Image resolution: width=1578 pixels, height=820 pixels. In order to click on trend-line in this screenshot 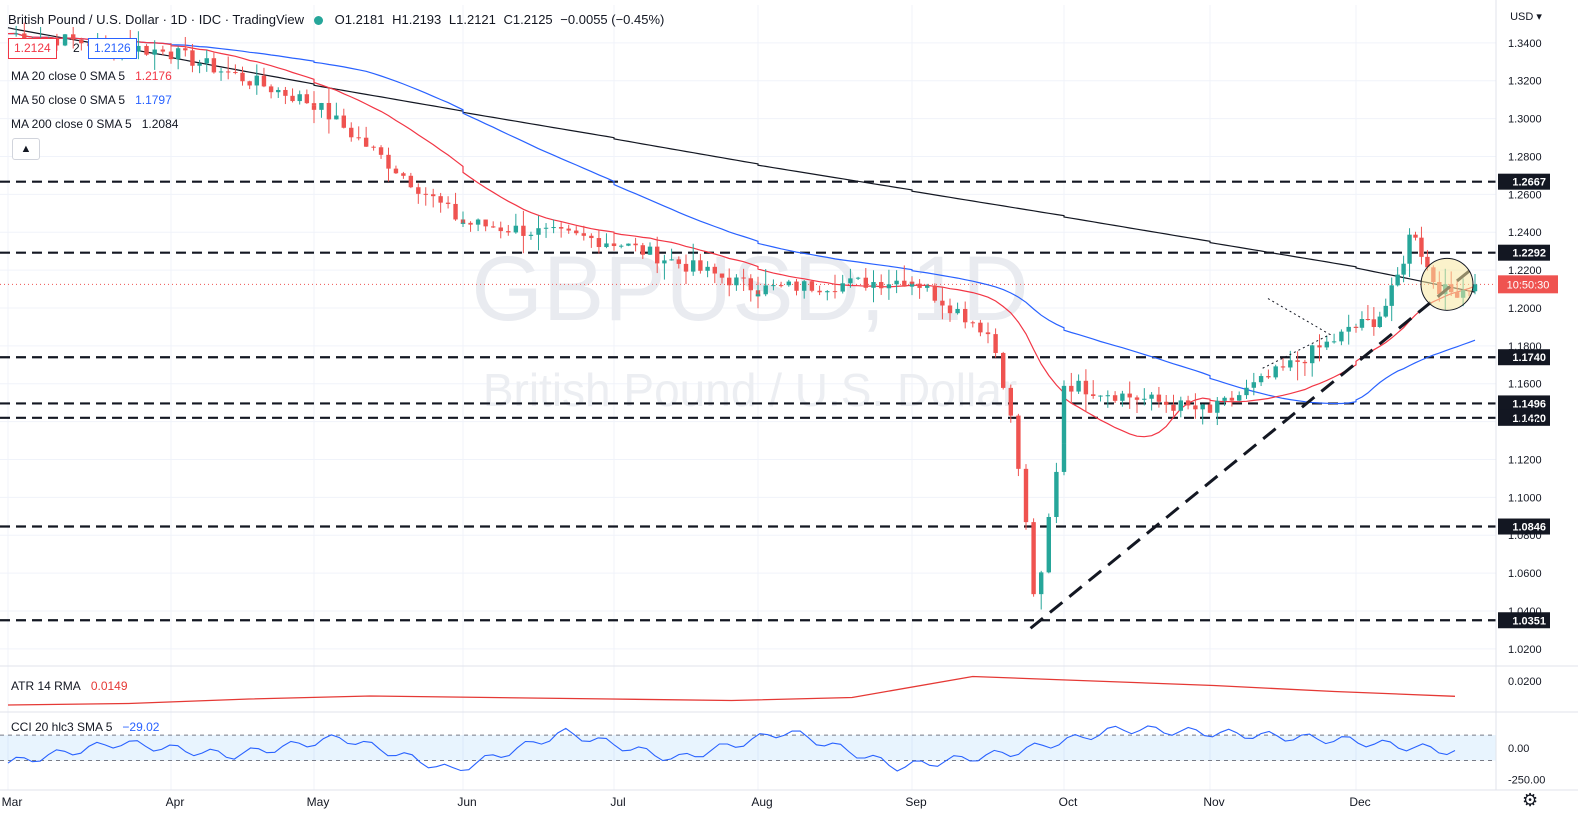, I will do `click(1252, 447)`.